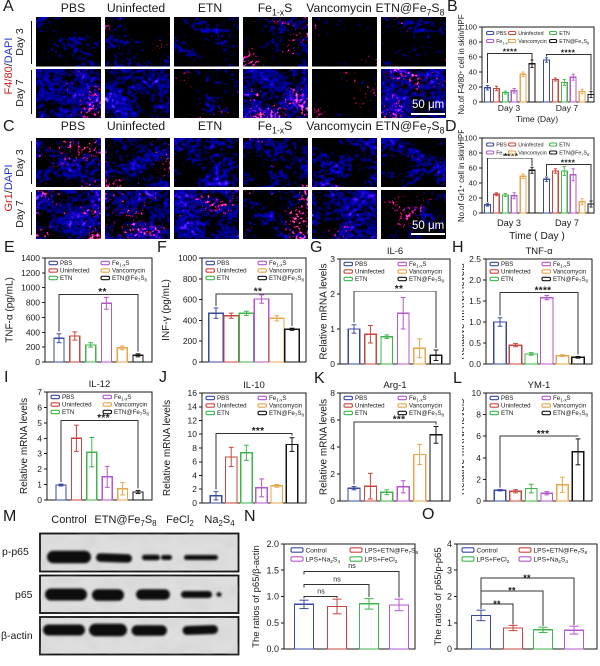  What do you see at coordinates (193, 393) in the screenshot?
I see `svg-text: 16` at bounding box center [193, 393].